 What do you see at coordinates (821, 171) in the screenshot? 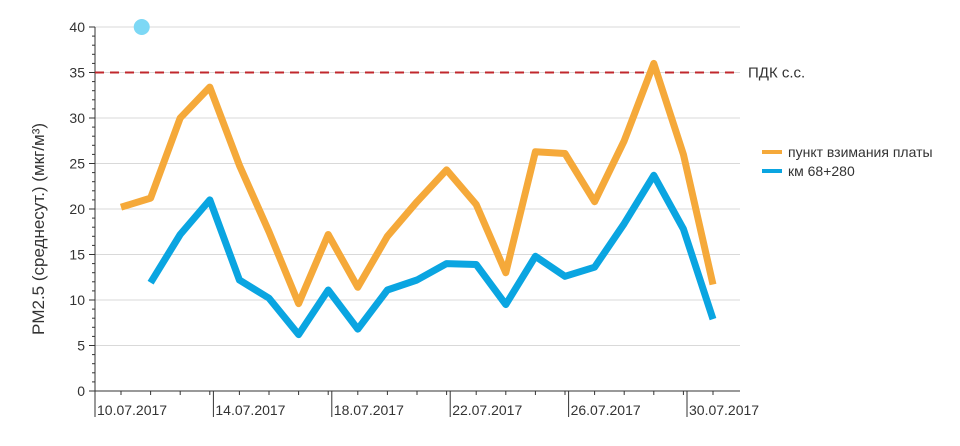
I see `legend-label-2: км 68+280` at bounding box center [821, 171].